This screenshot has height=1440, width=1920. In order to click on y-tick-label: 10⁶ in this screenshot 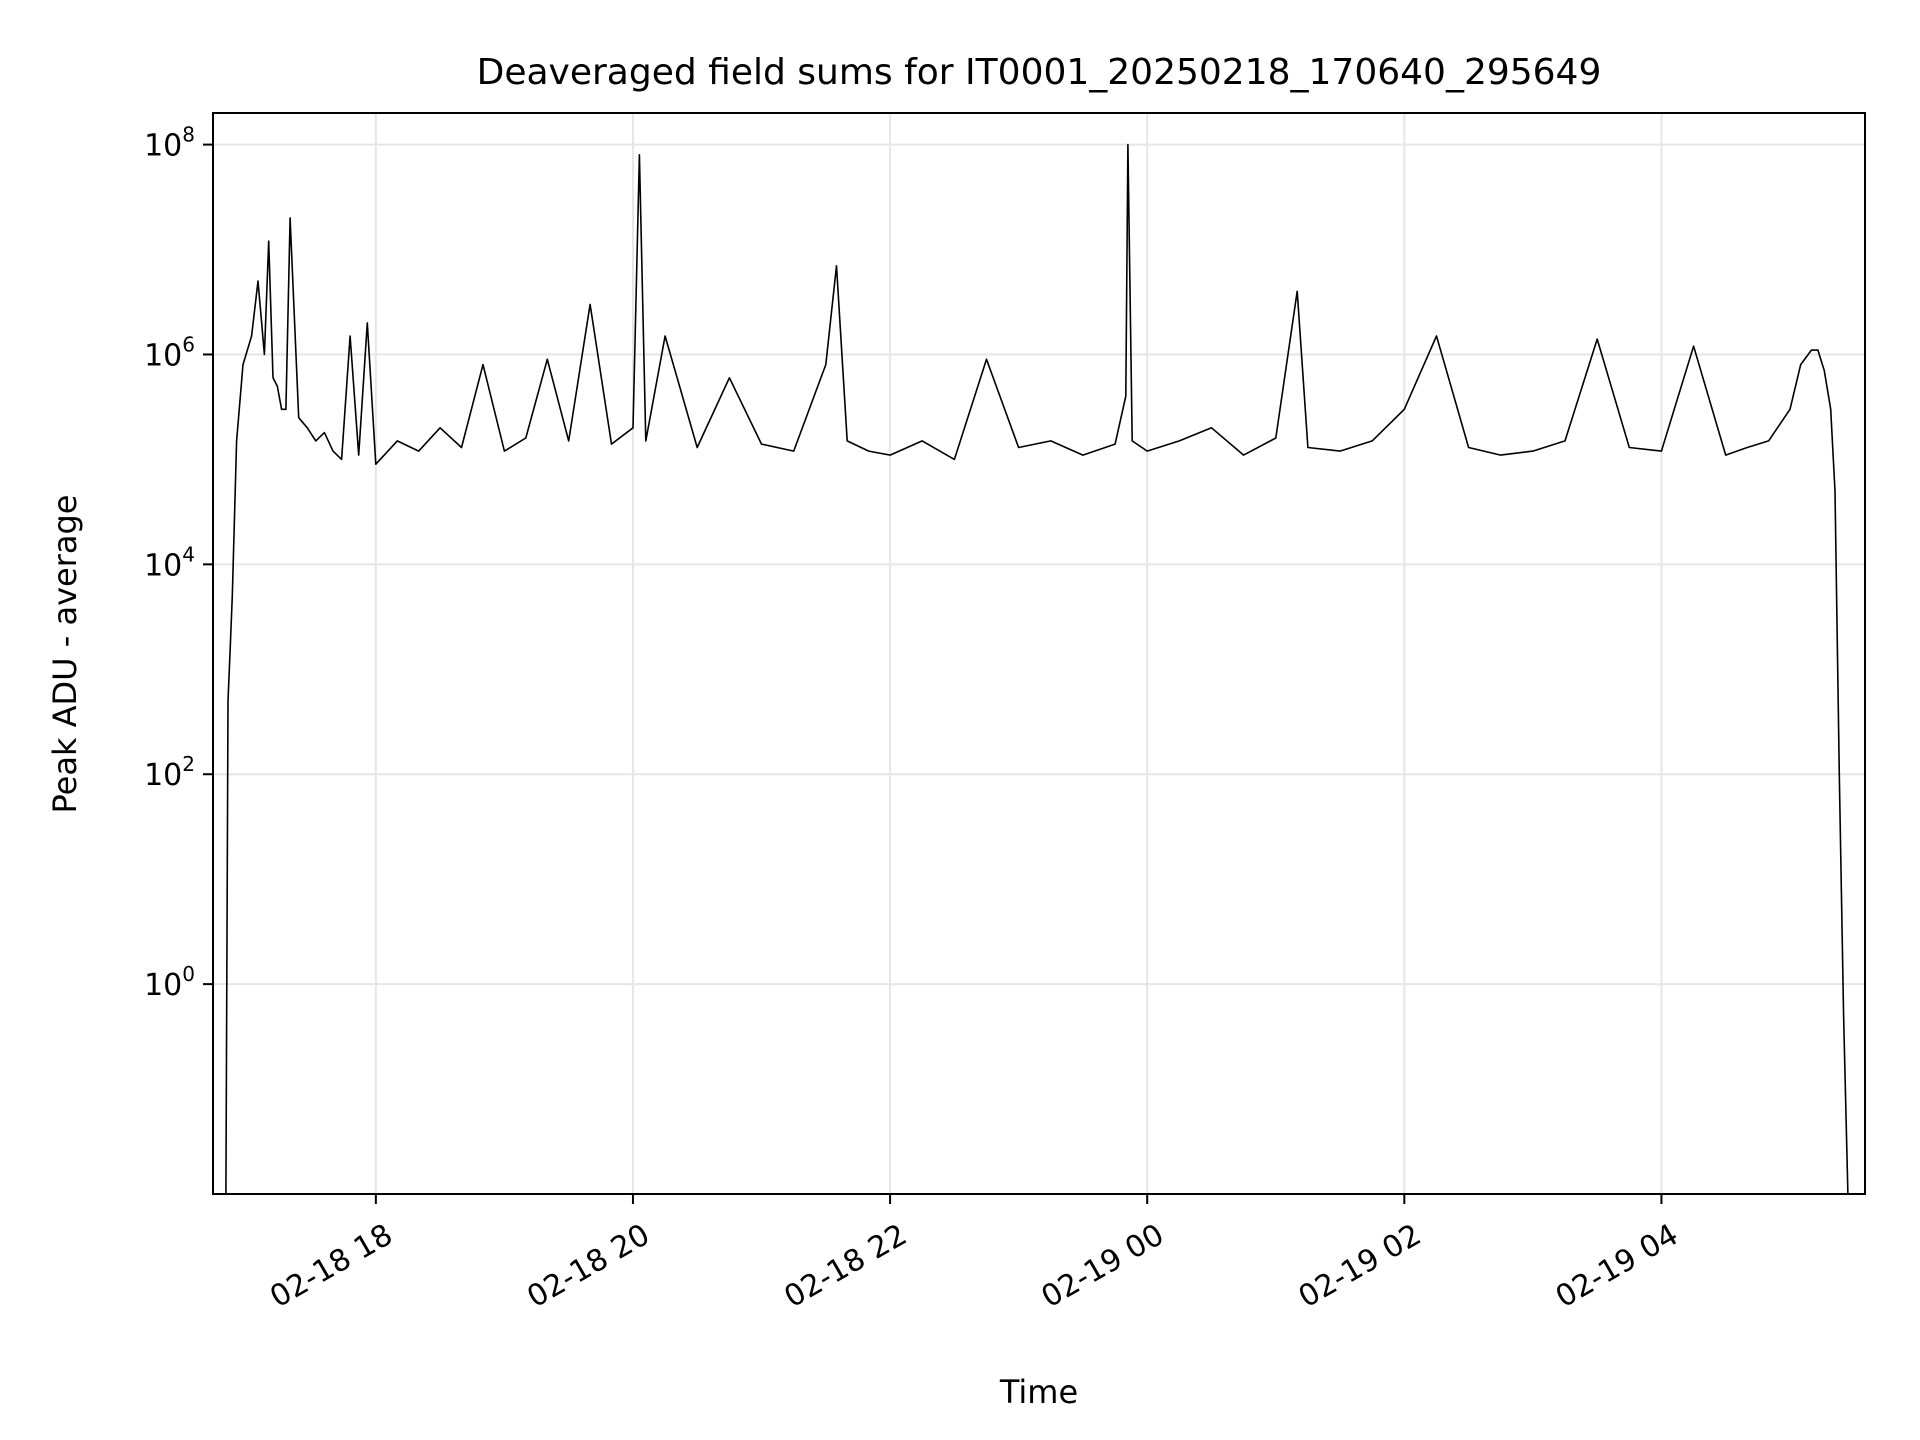, I will do `click(169, 352)`.